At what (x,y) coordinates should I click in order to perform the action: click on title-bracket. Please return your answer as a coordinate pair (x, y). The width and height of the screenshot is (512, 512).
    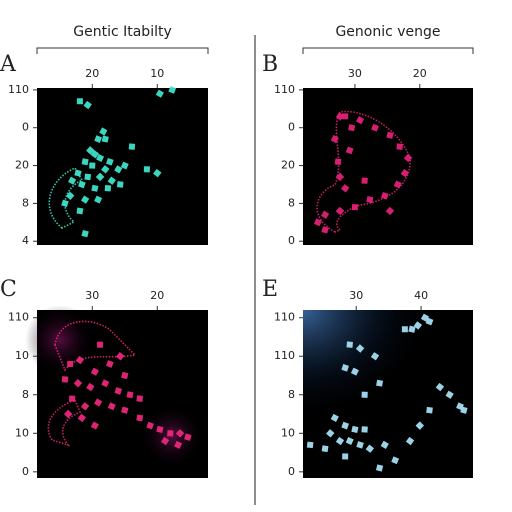
    Looking at the image, I should click on (388, 50).